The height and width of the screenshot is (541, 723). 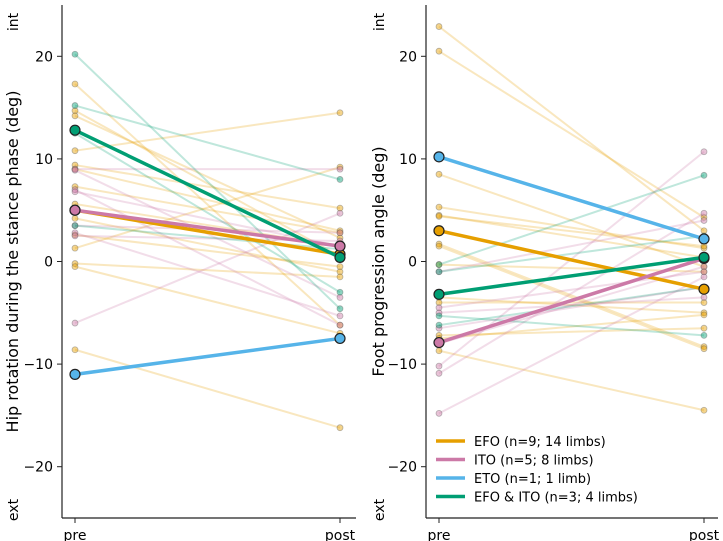 What do you see at coordinates (408, 160) in the screenshot?
I see `y-tick-label: 10` at bounding box center [408, 160].